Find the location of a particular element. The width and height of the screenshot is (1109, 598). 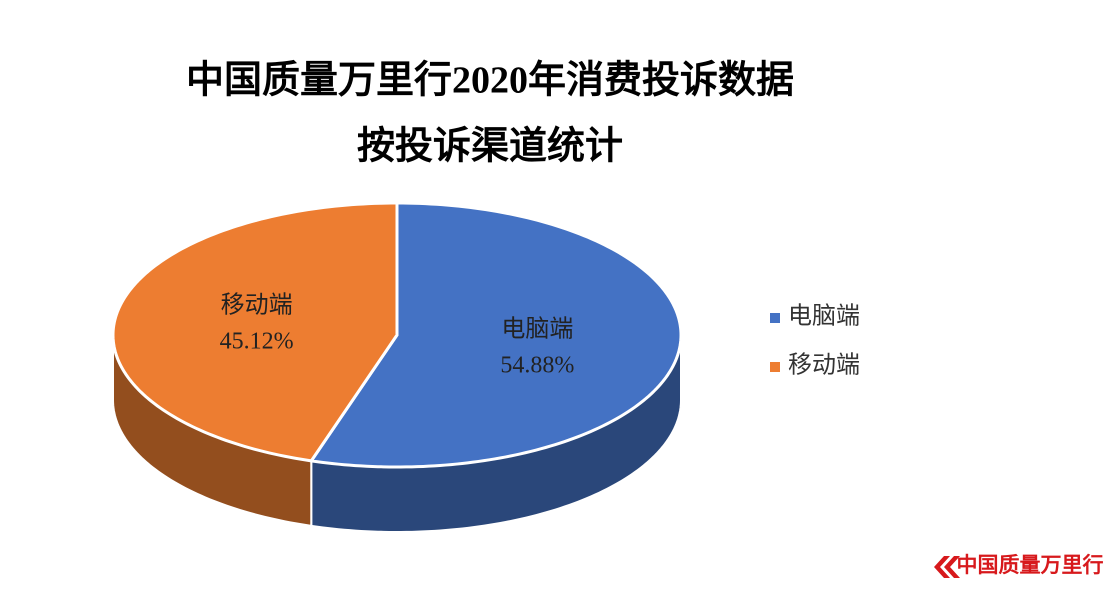

chart-title: 中国质量万里行2020年消费投诉数据 is located at coordinates (490, 81).